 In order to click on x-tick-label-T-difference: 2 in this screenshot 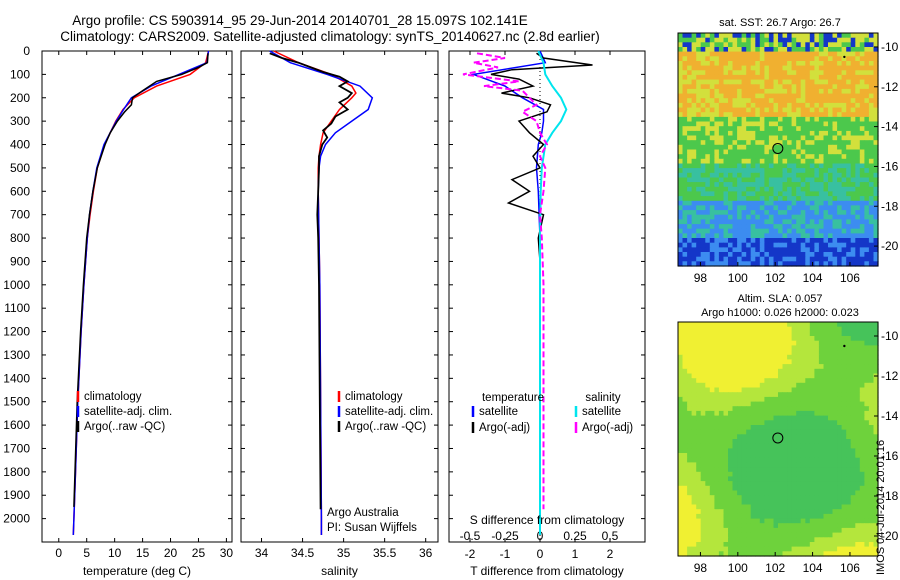, I will do `click(610, 554)`.